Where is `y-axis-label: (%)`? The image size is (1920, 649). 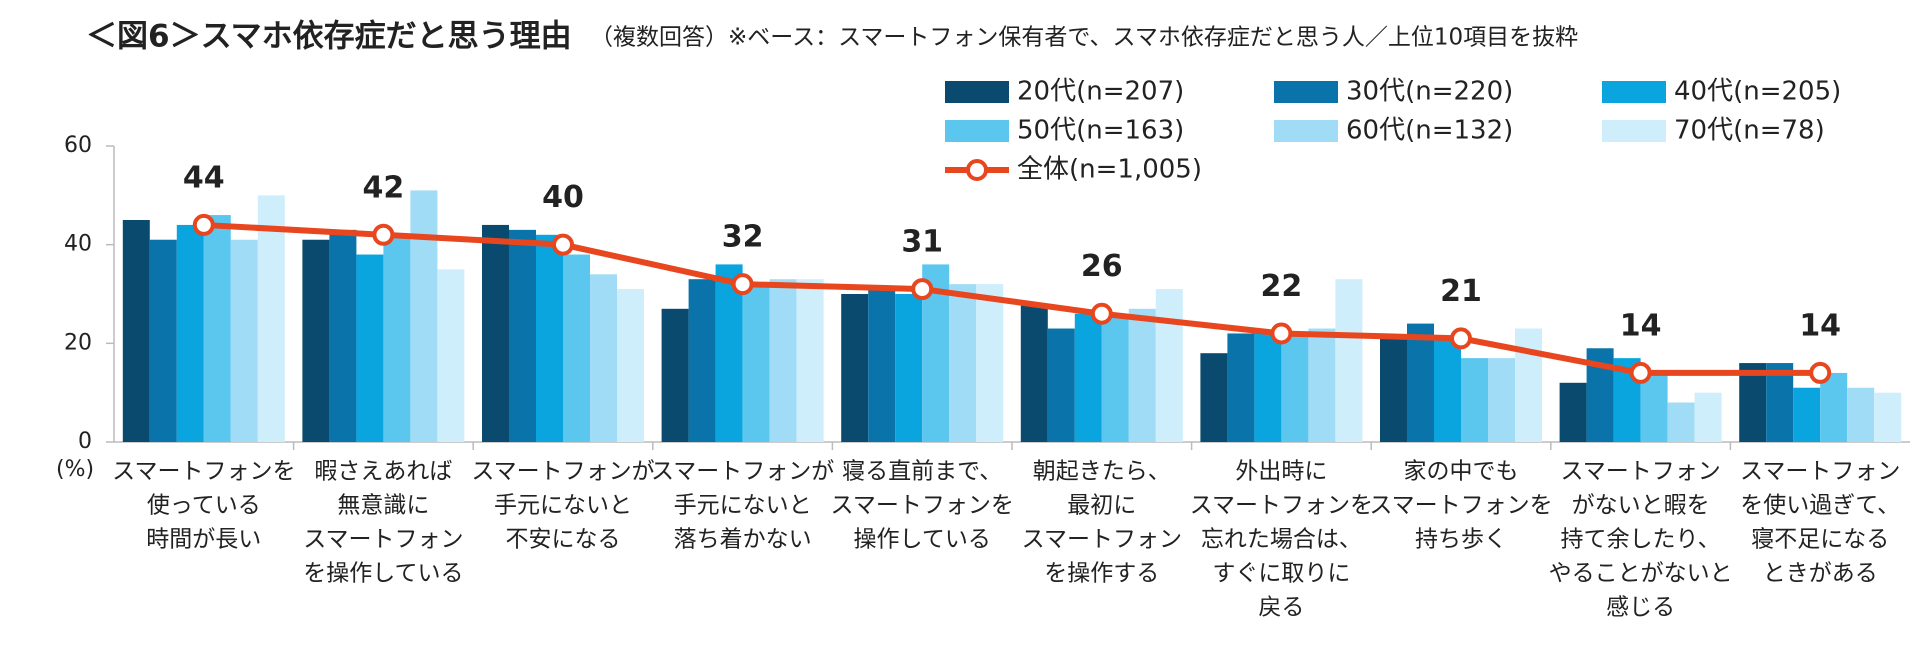 y-axis-label: (%) is located at coordinates (75, 469).